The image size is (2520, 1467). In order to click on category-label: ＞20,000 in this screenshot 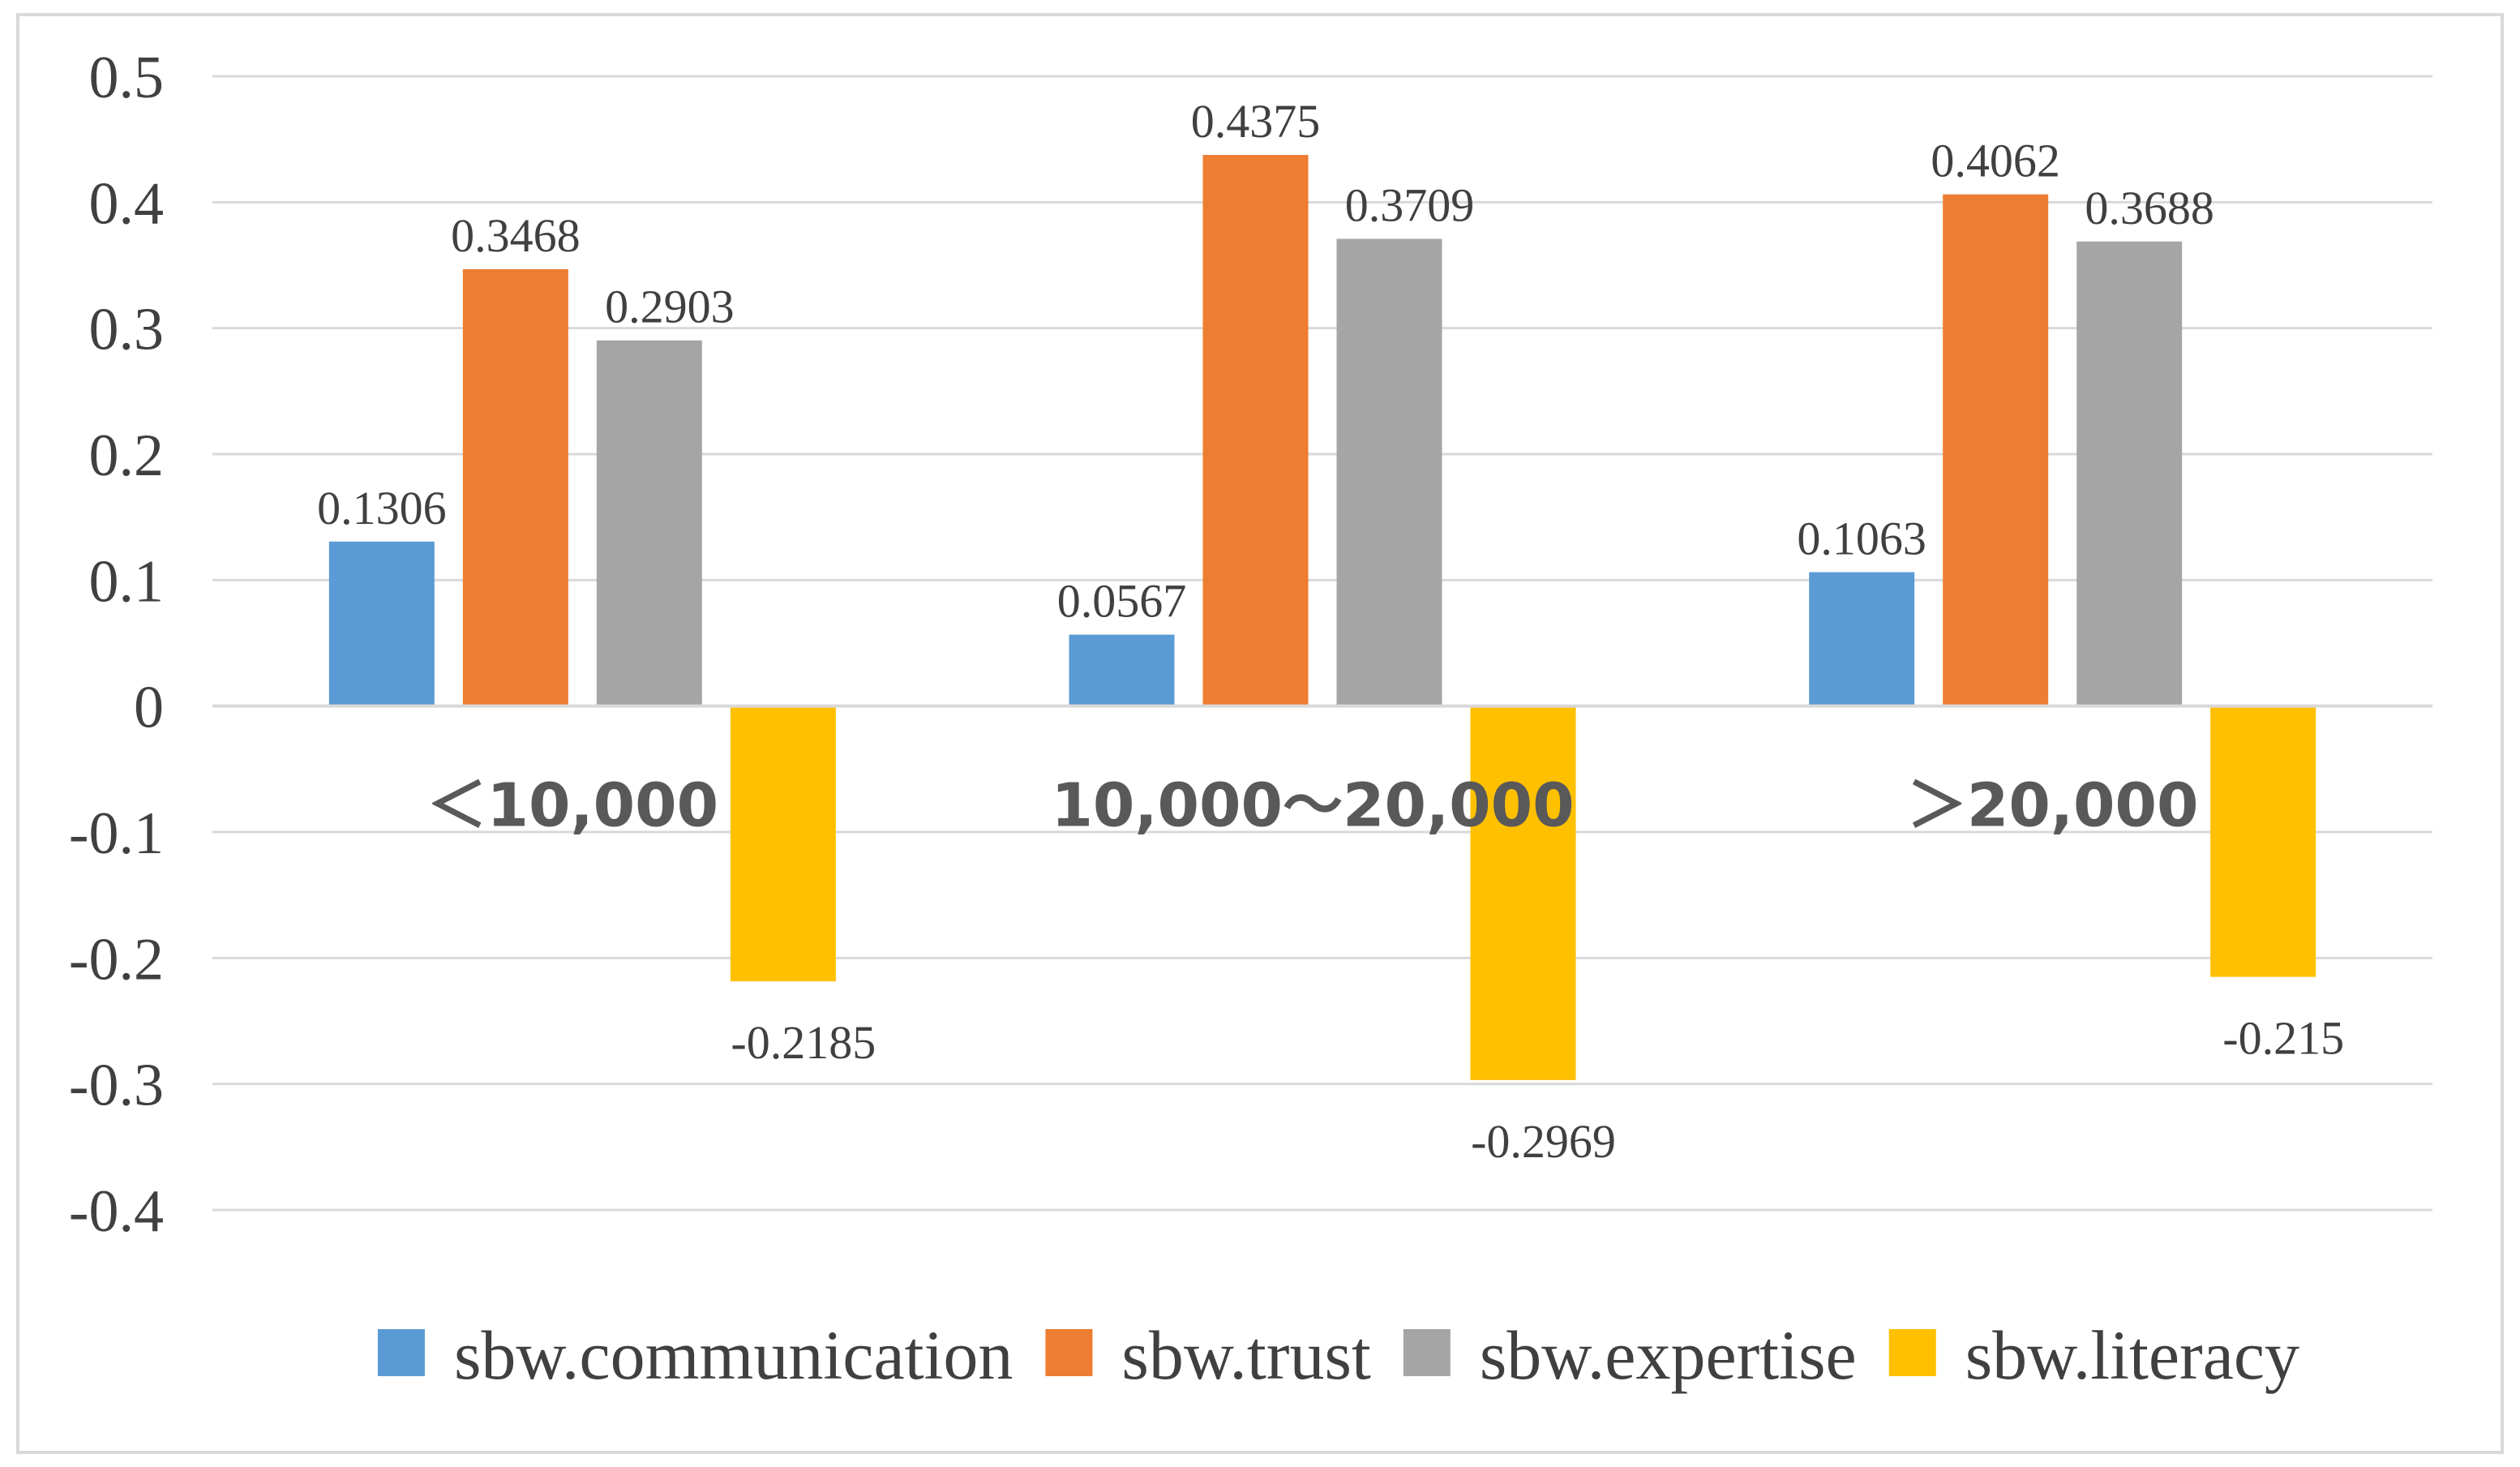, I will do `click(2053, 806)`.